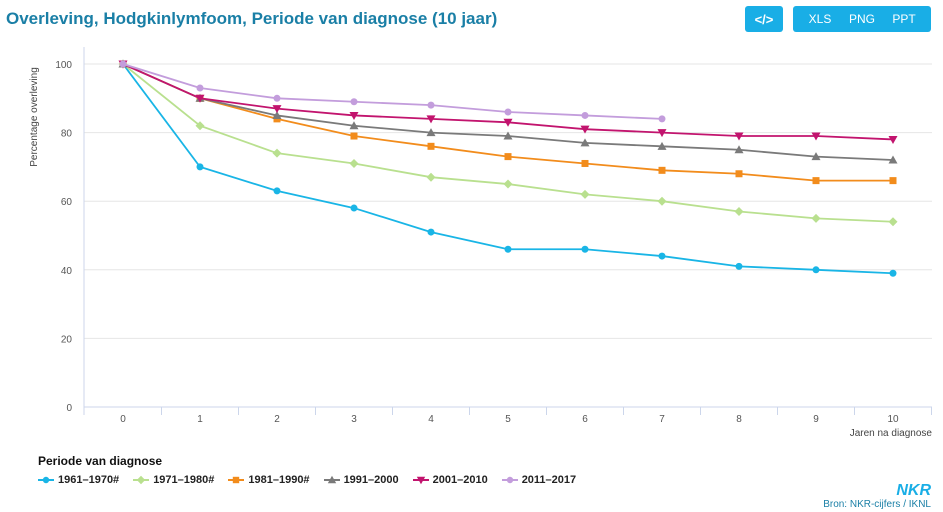 This screenshot has height=512, width=943. What do you see at coordinates (69, 408) in the screenshot?
I see `y-tick-label: 0` at bounding box center [69, 408].